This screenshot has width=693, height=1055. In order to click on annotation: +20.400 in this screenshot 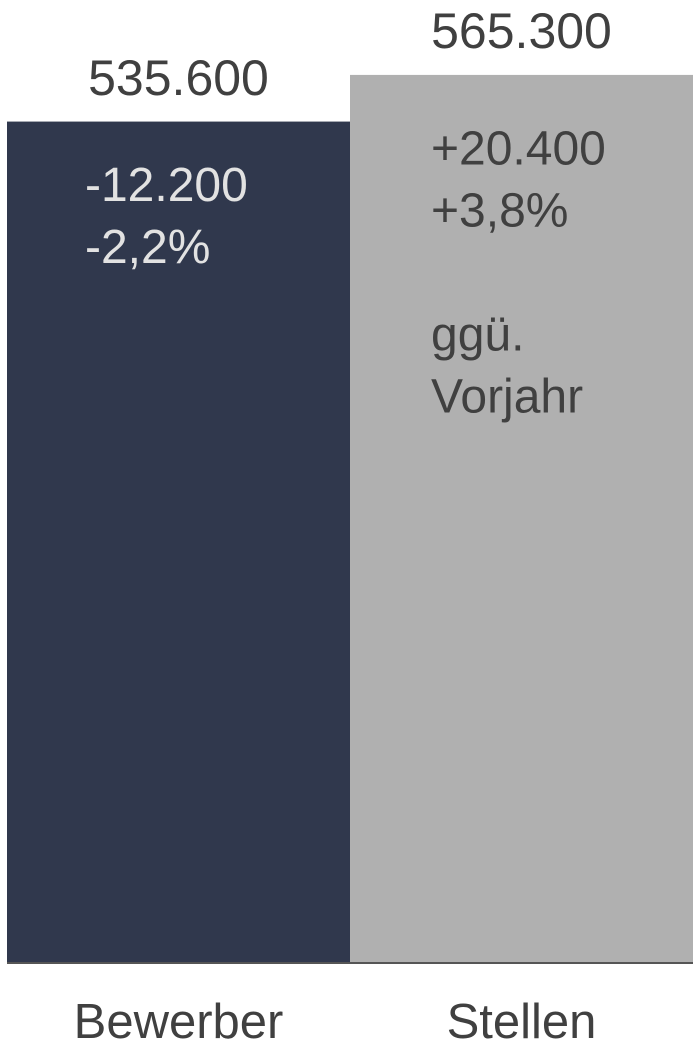, I will do `click(518, 149)`.